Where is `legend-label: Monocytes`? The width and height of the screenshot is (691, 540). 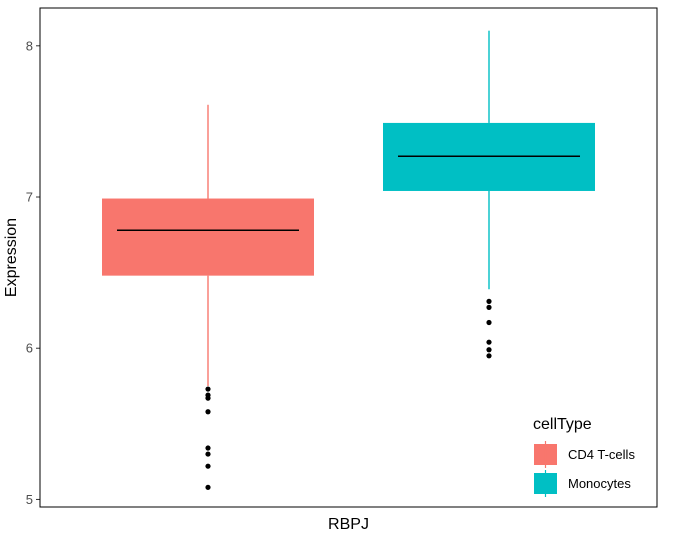
legend-label: Monocytes is located at coordinates (599, 483).